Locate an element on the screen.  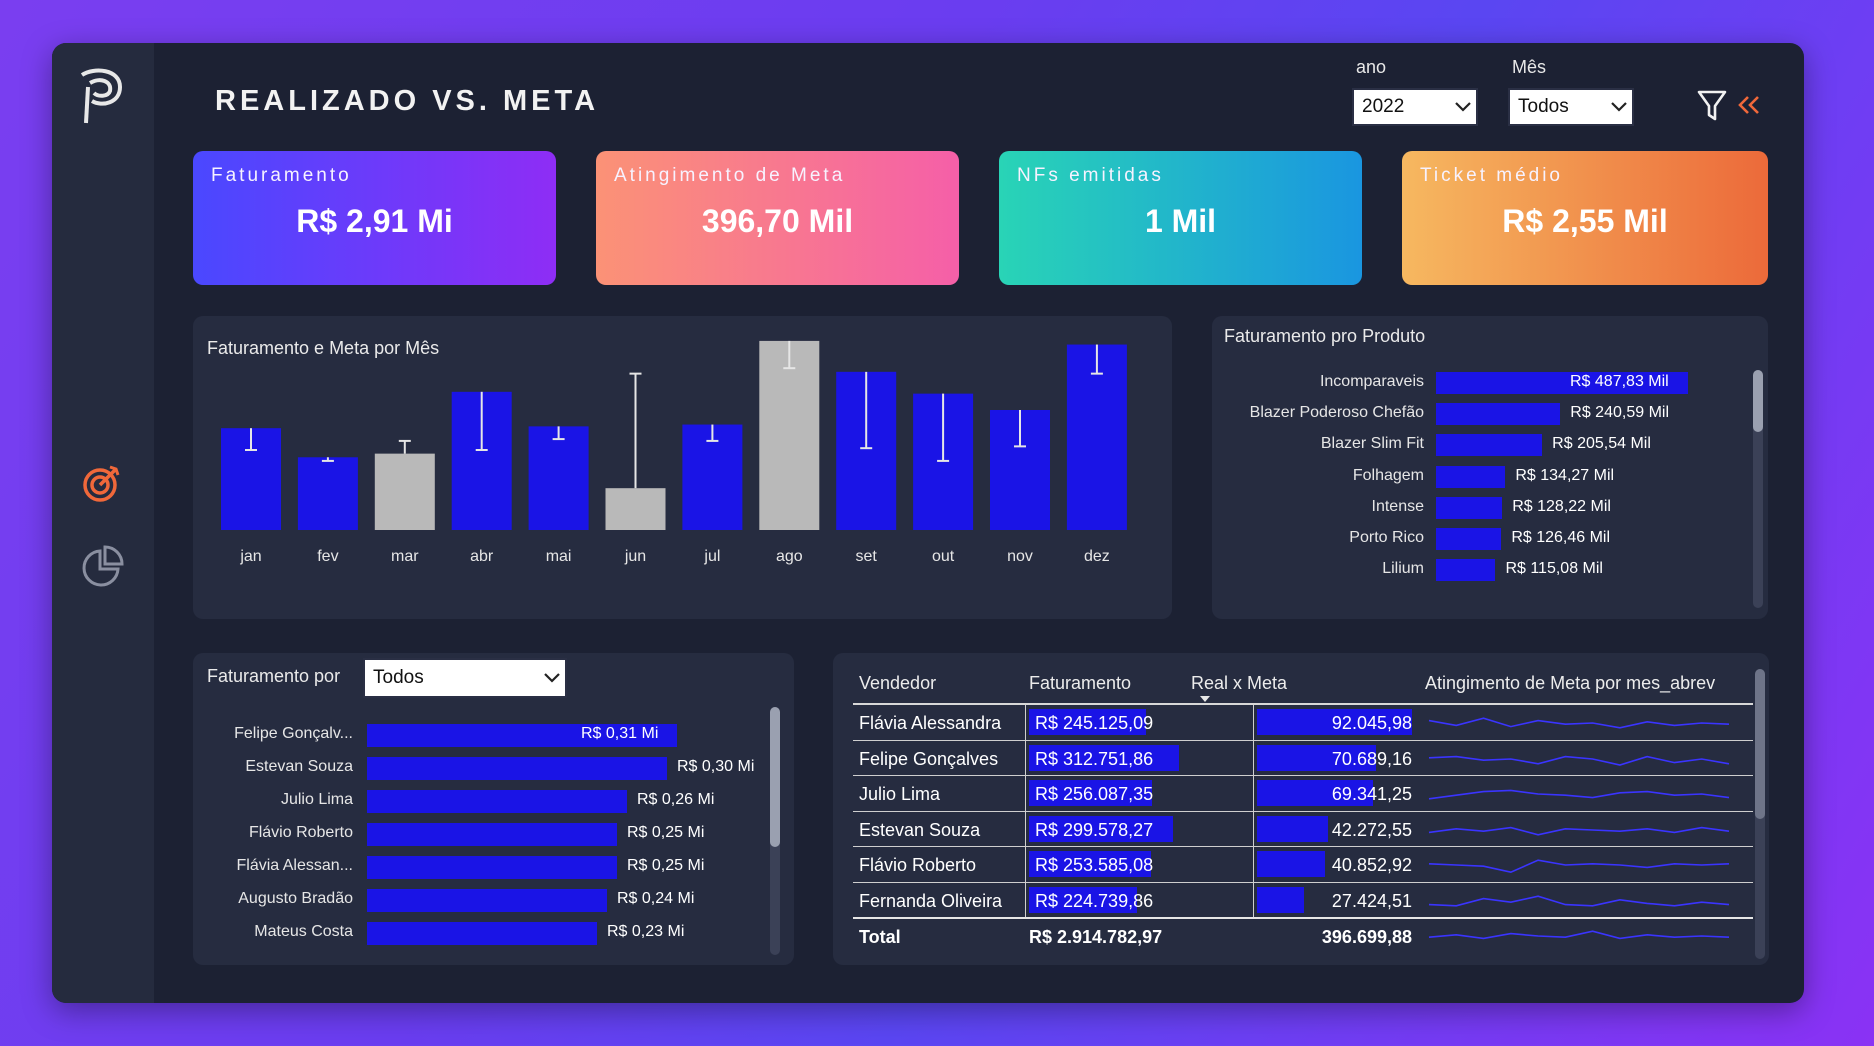
cell-real-meta: 69.341,25 is located at coordinates (1371, 794).